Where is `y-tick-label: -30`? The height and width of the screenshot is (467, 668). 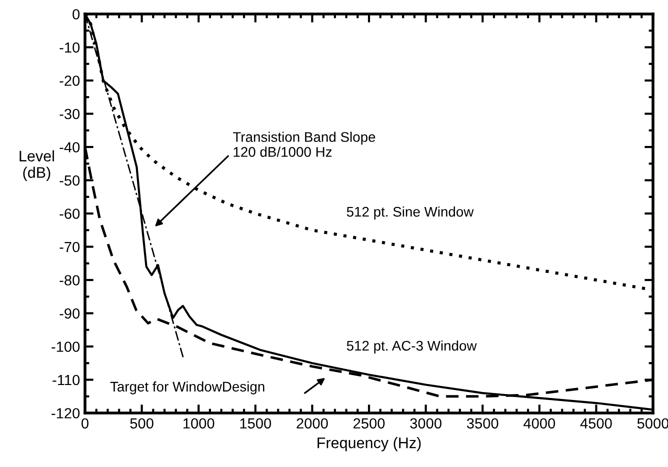
y-tick-label: -30 is located at coordinates (70, 114).